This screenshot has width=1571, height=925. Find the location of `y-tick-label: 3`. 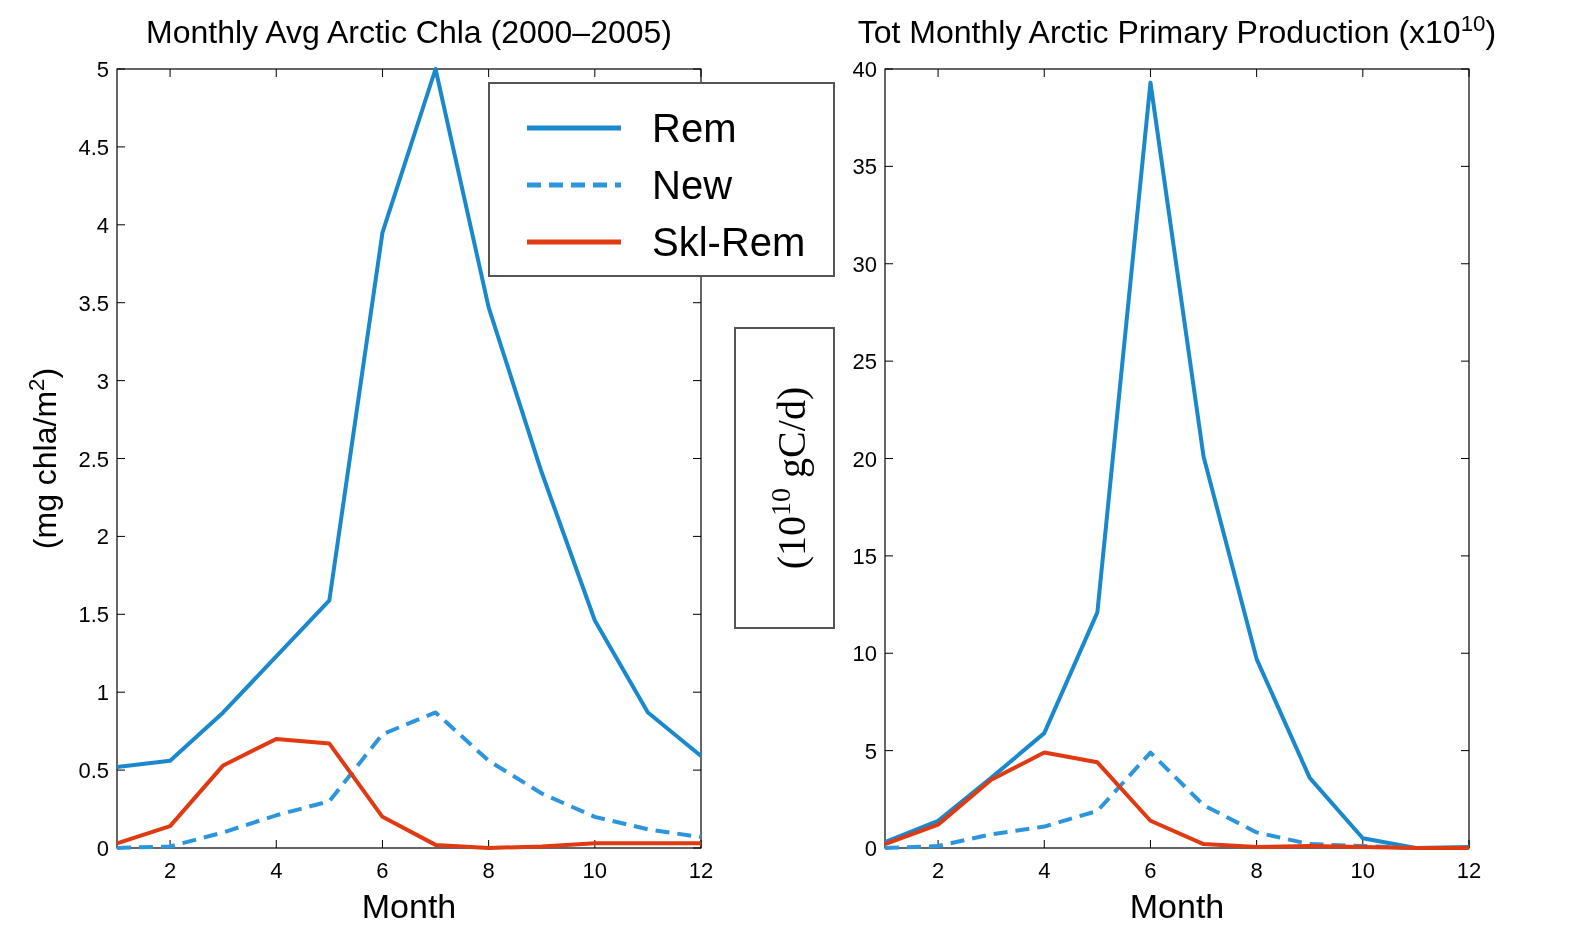

y-tick-label: 3 is located at coordinates (102, 381).